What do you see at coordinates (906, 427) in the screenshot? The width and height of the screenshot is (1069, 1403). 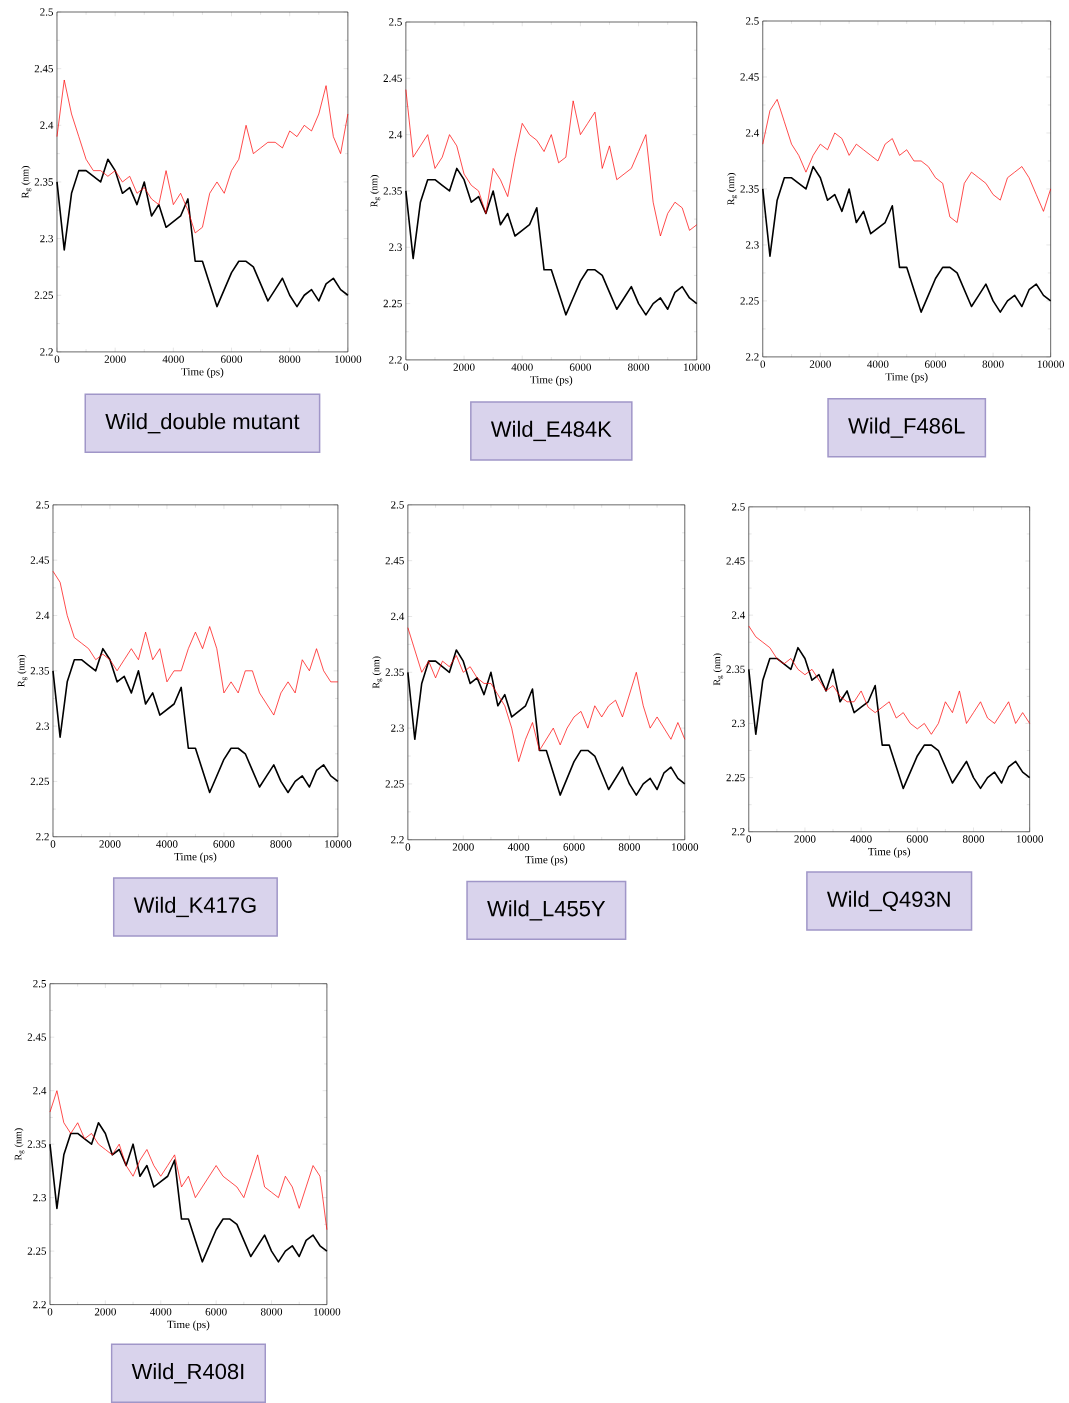 I see `text: Wild_F486L` at bounding box center [906, 427].